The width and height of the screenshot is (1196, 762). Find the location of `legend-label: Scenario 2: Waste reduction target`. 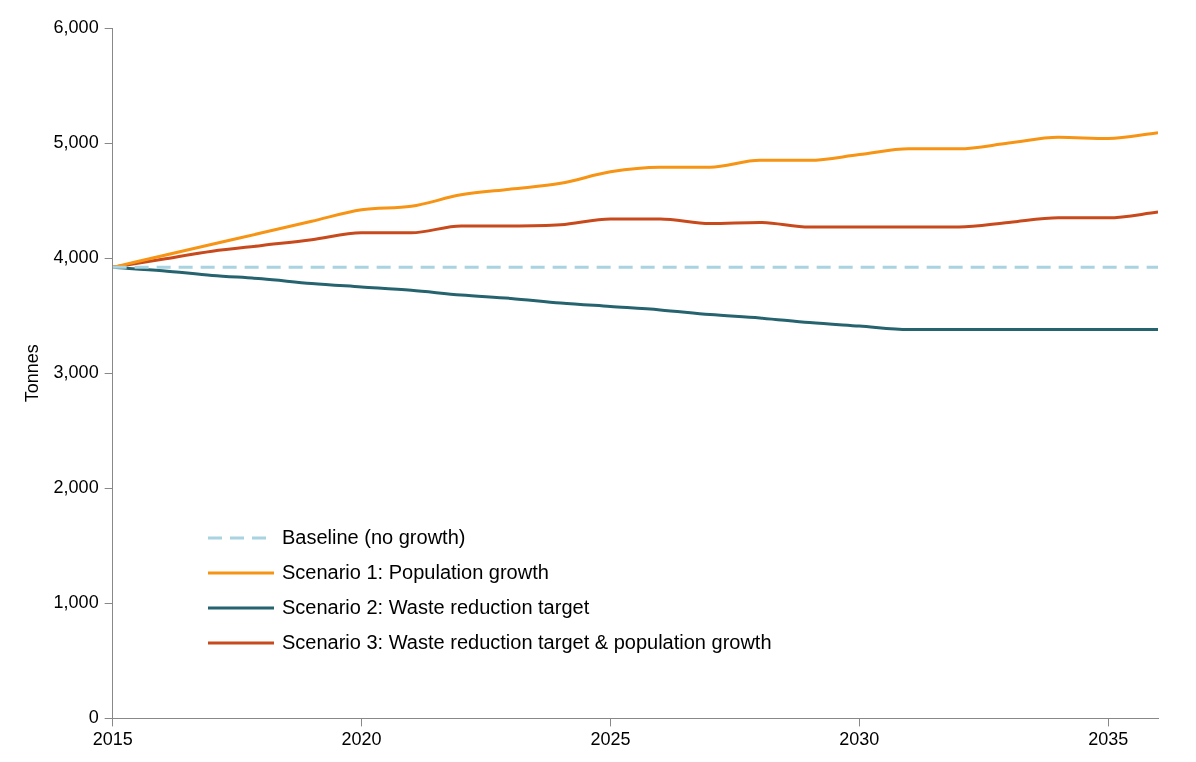

legend-label: Scenario 2: Waste reduction target is located at coordinates (436, 607).